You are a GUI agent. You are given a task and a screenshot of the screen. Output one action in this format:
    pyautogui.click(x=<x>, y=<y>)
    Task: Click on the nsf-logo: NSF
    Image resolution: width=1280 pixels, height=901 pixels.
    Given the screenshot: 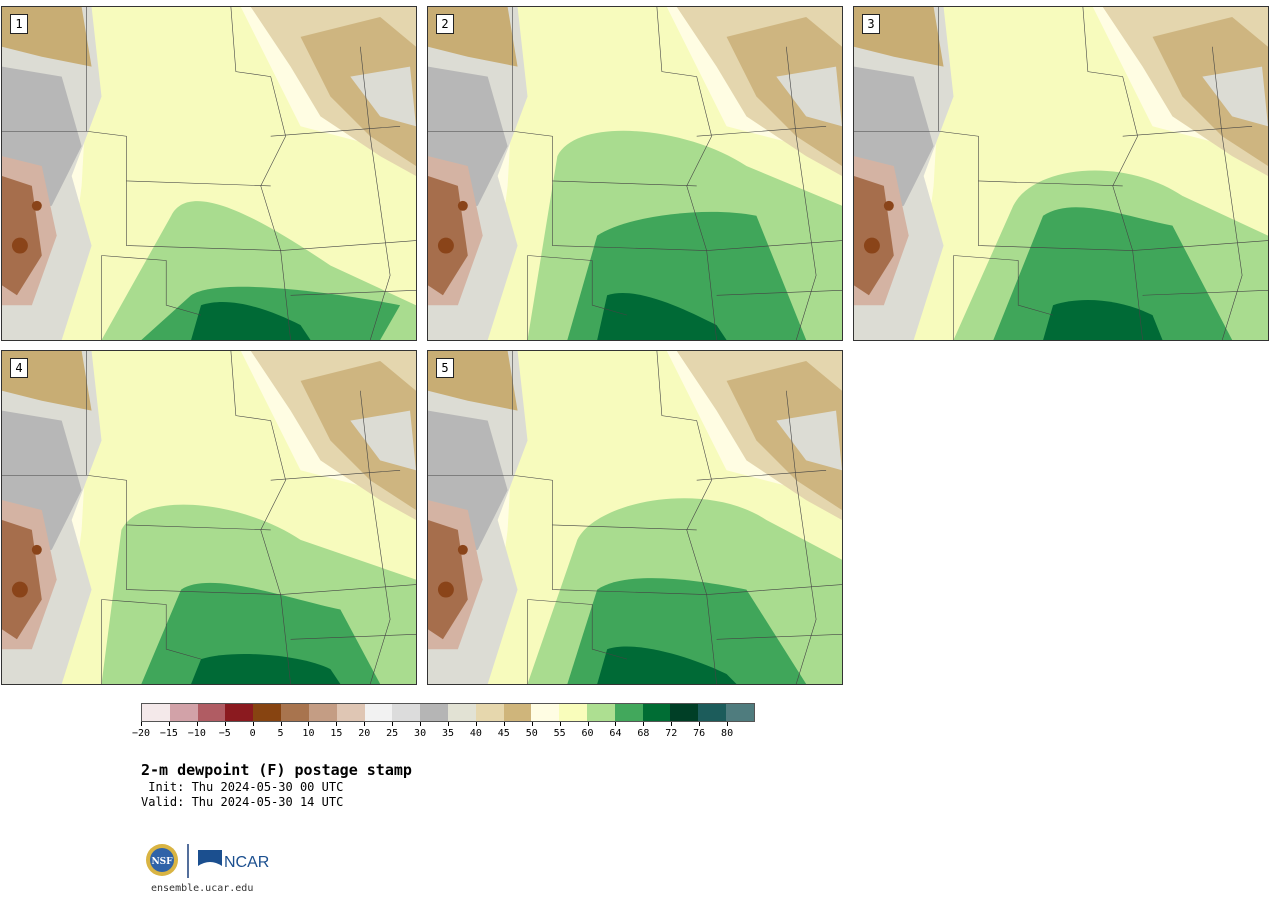 What is the action you would take?
    pyautogui.click(x=162, y=860)
    